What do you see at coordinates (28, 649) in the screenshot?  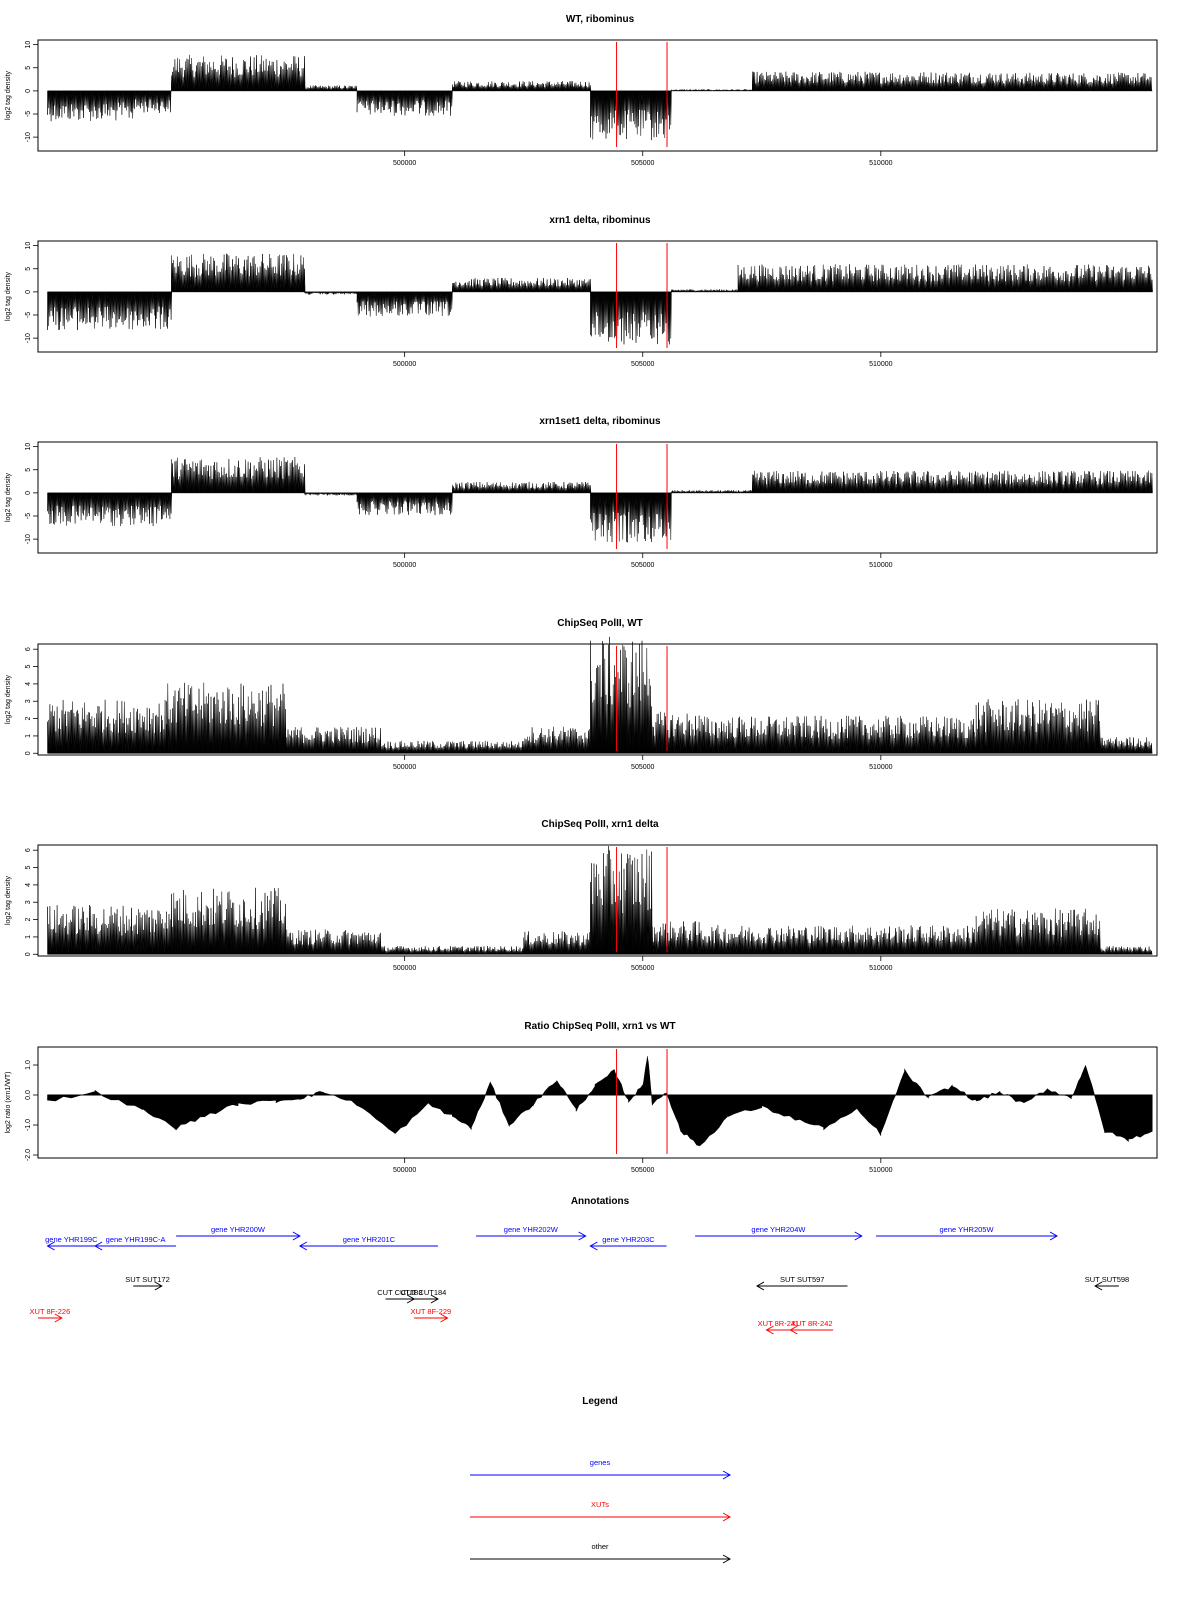 I see `y-tick-label: 6` at bounding box center [28, 649].